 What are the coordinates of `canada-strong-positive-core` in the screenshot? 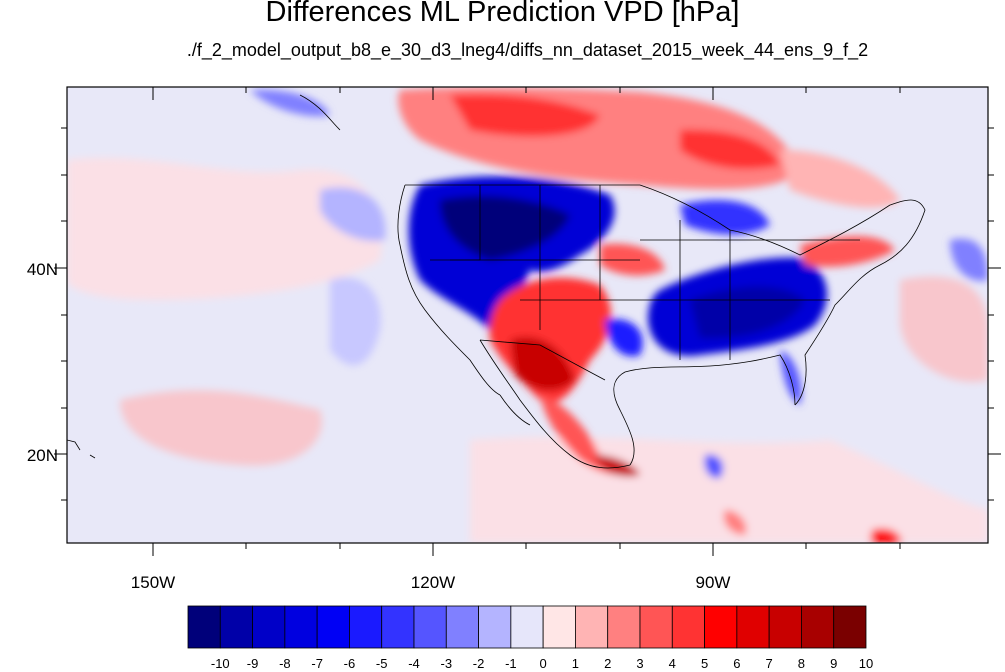 It's located at (525, 115).